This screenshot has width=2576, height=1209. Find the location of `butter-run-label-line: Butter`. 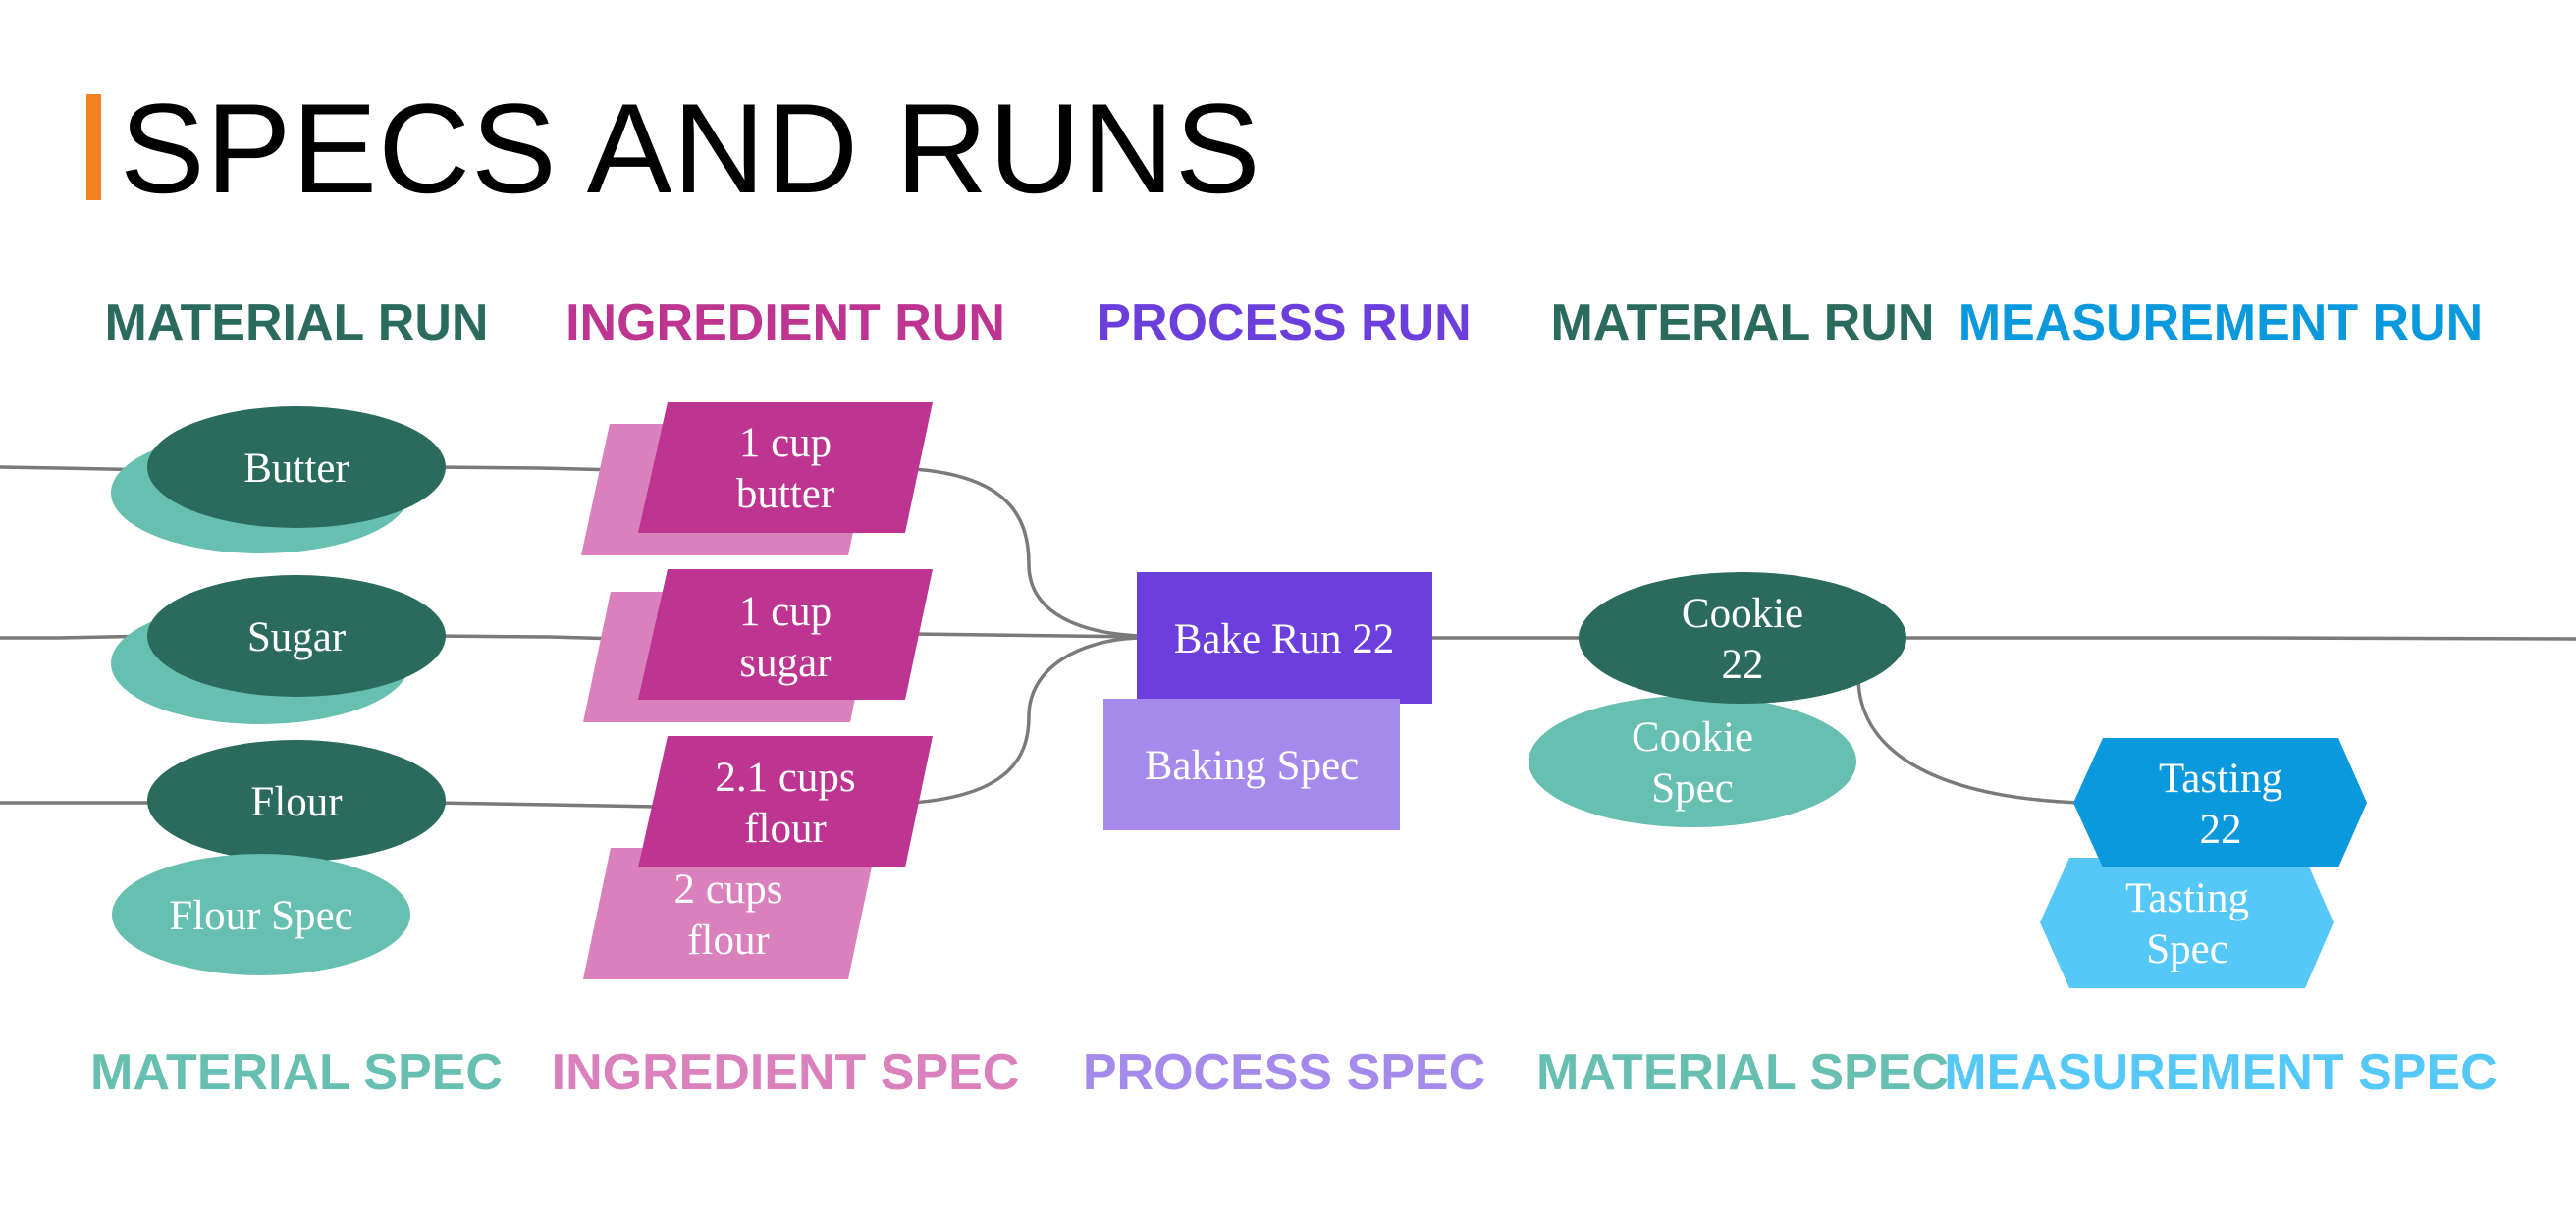

butter-run-label-line: Butter is located at coordinates (296, 469).